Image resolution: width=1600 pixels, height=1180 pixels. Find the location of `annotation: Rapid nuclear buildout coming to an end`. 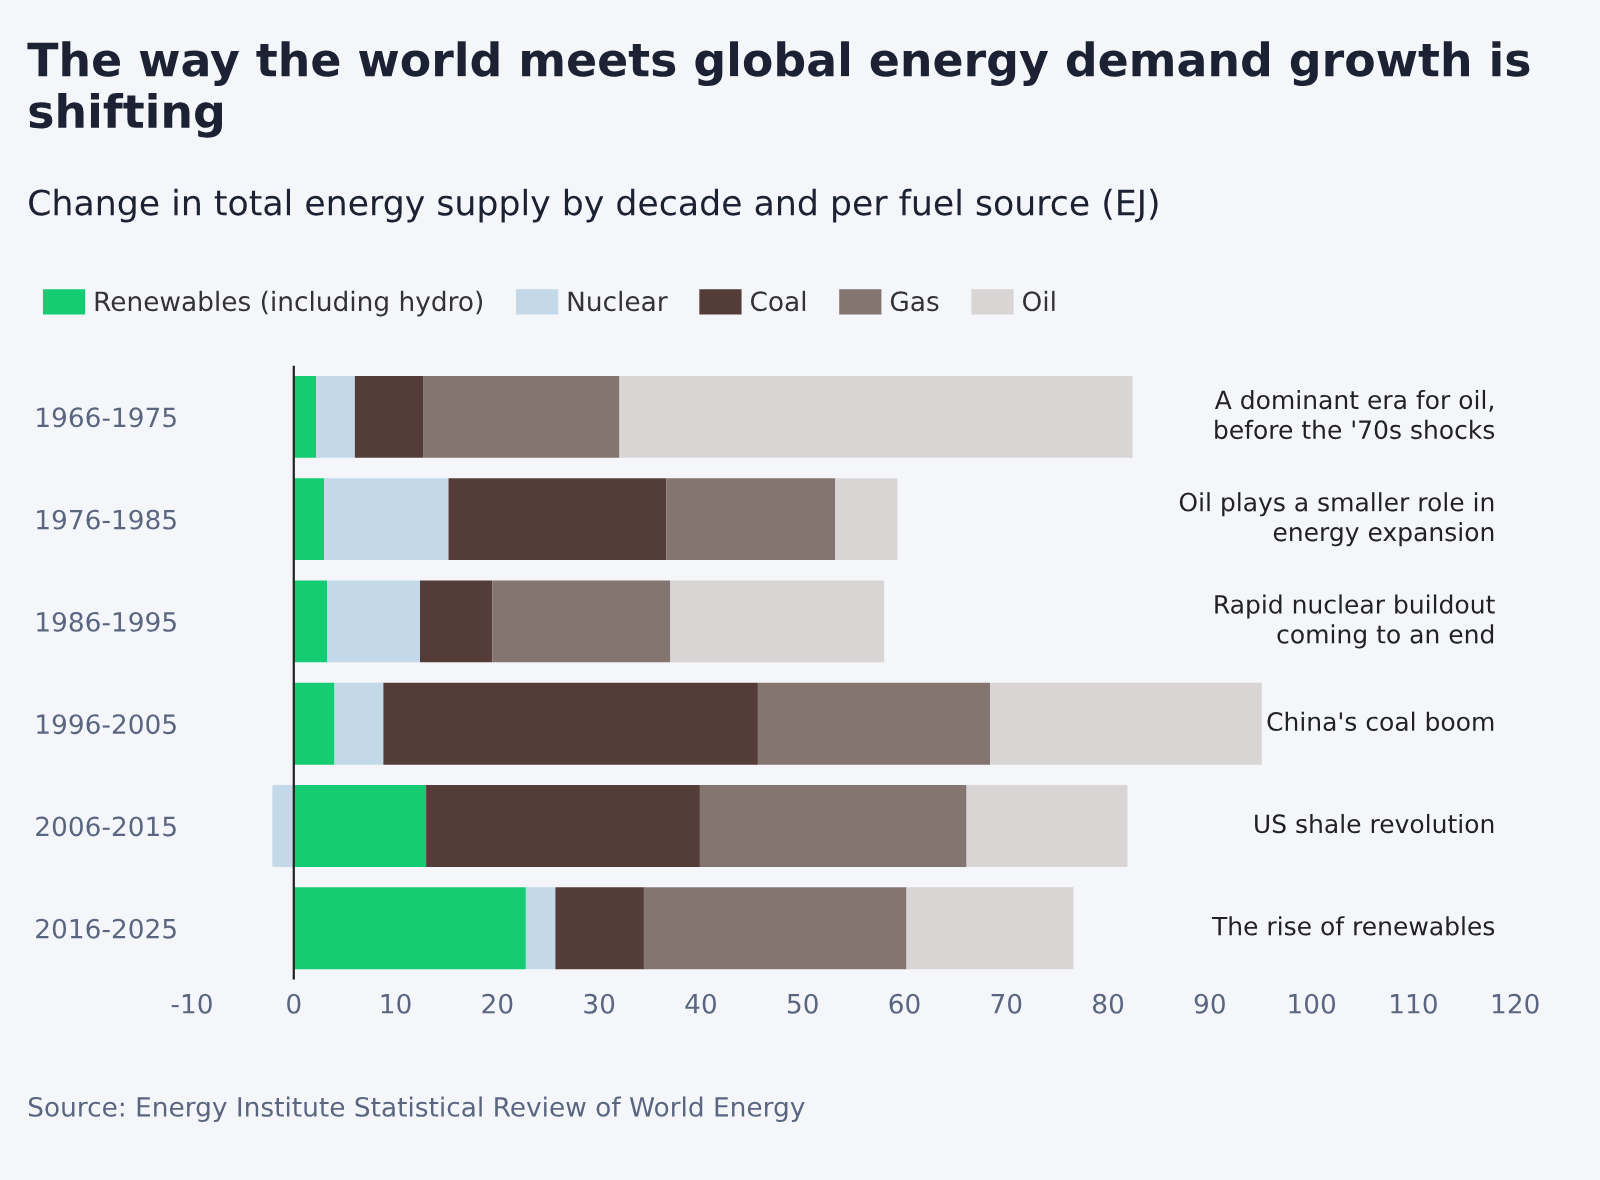

annotation: Rapid nuclear buildout coming to an end is located at coordinates (1355, 621).